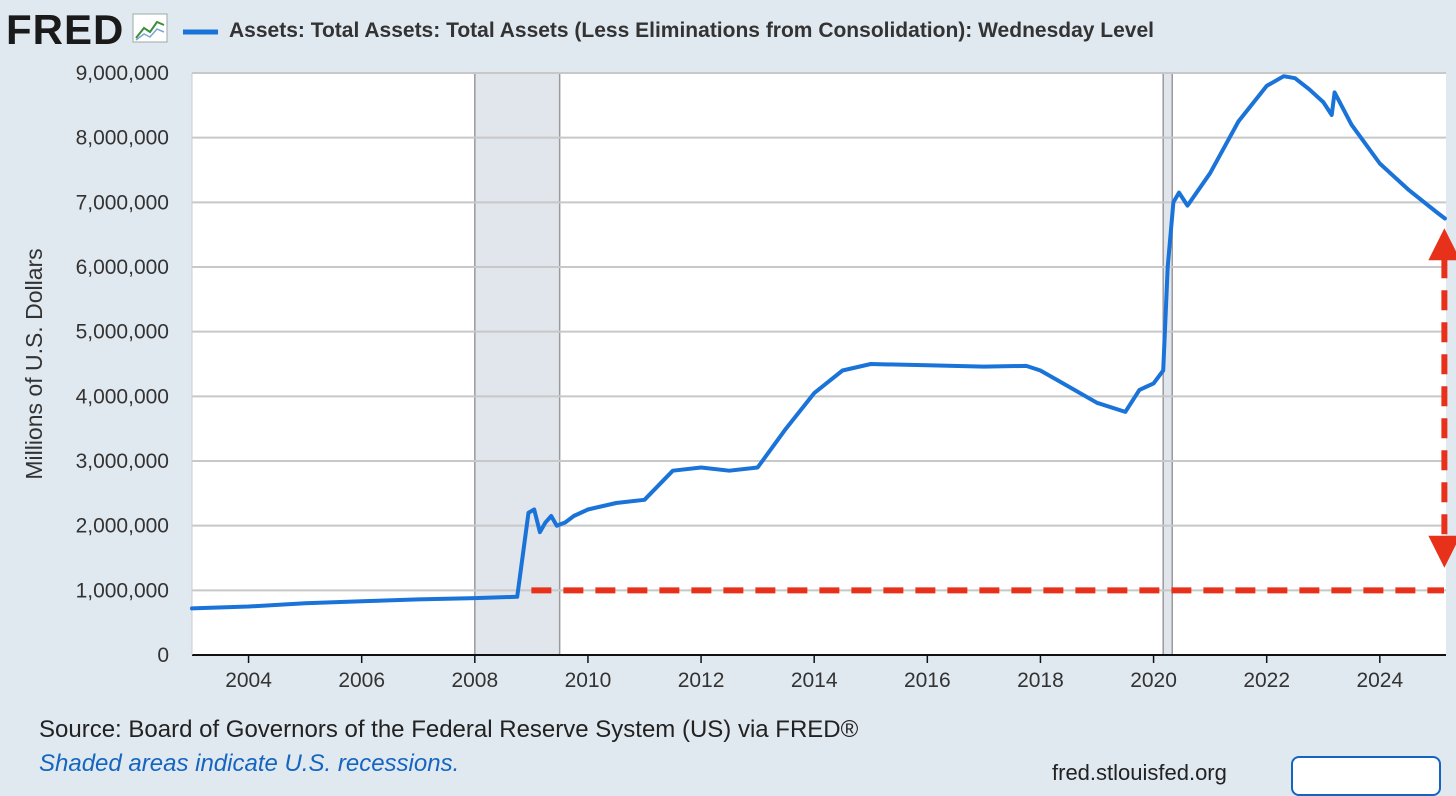 The width and height of the screenshot is (1456, 796). Describe the element at coordinates (122, 396) in the screenshot. I see `y-tick-label: 4,000,000` at that location.